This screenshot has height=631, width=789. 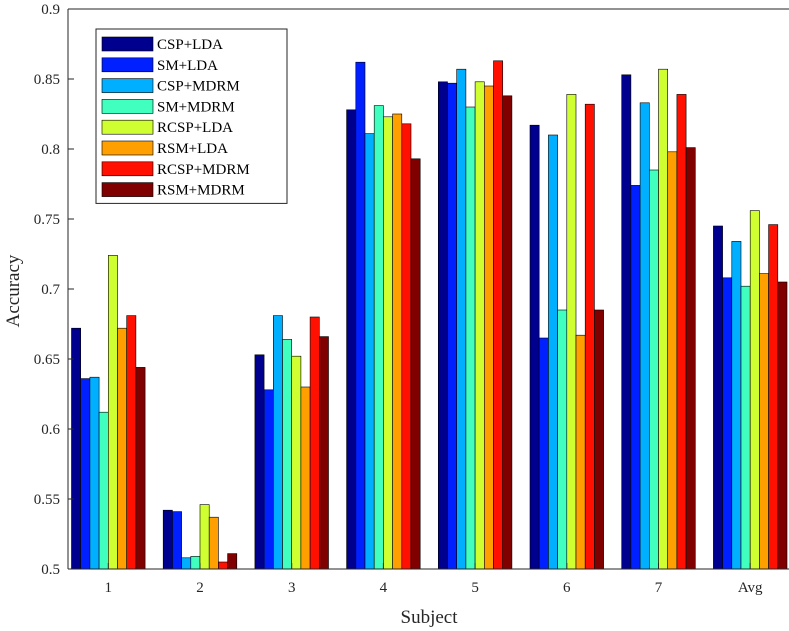 What do you see at coordinates (196, 107) in the screenshot?
I see `legend-label: SM+MDRM` at bounding box center [196, 107].